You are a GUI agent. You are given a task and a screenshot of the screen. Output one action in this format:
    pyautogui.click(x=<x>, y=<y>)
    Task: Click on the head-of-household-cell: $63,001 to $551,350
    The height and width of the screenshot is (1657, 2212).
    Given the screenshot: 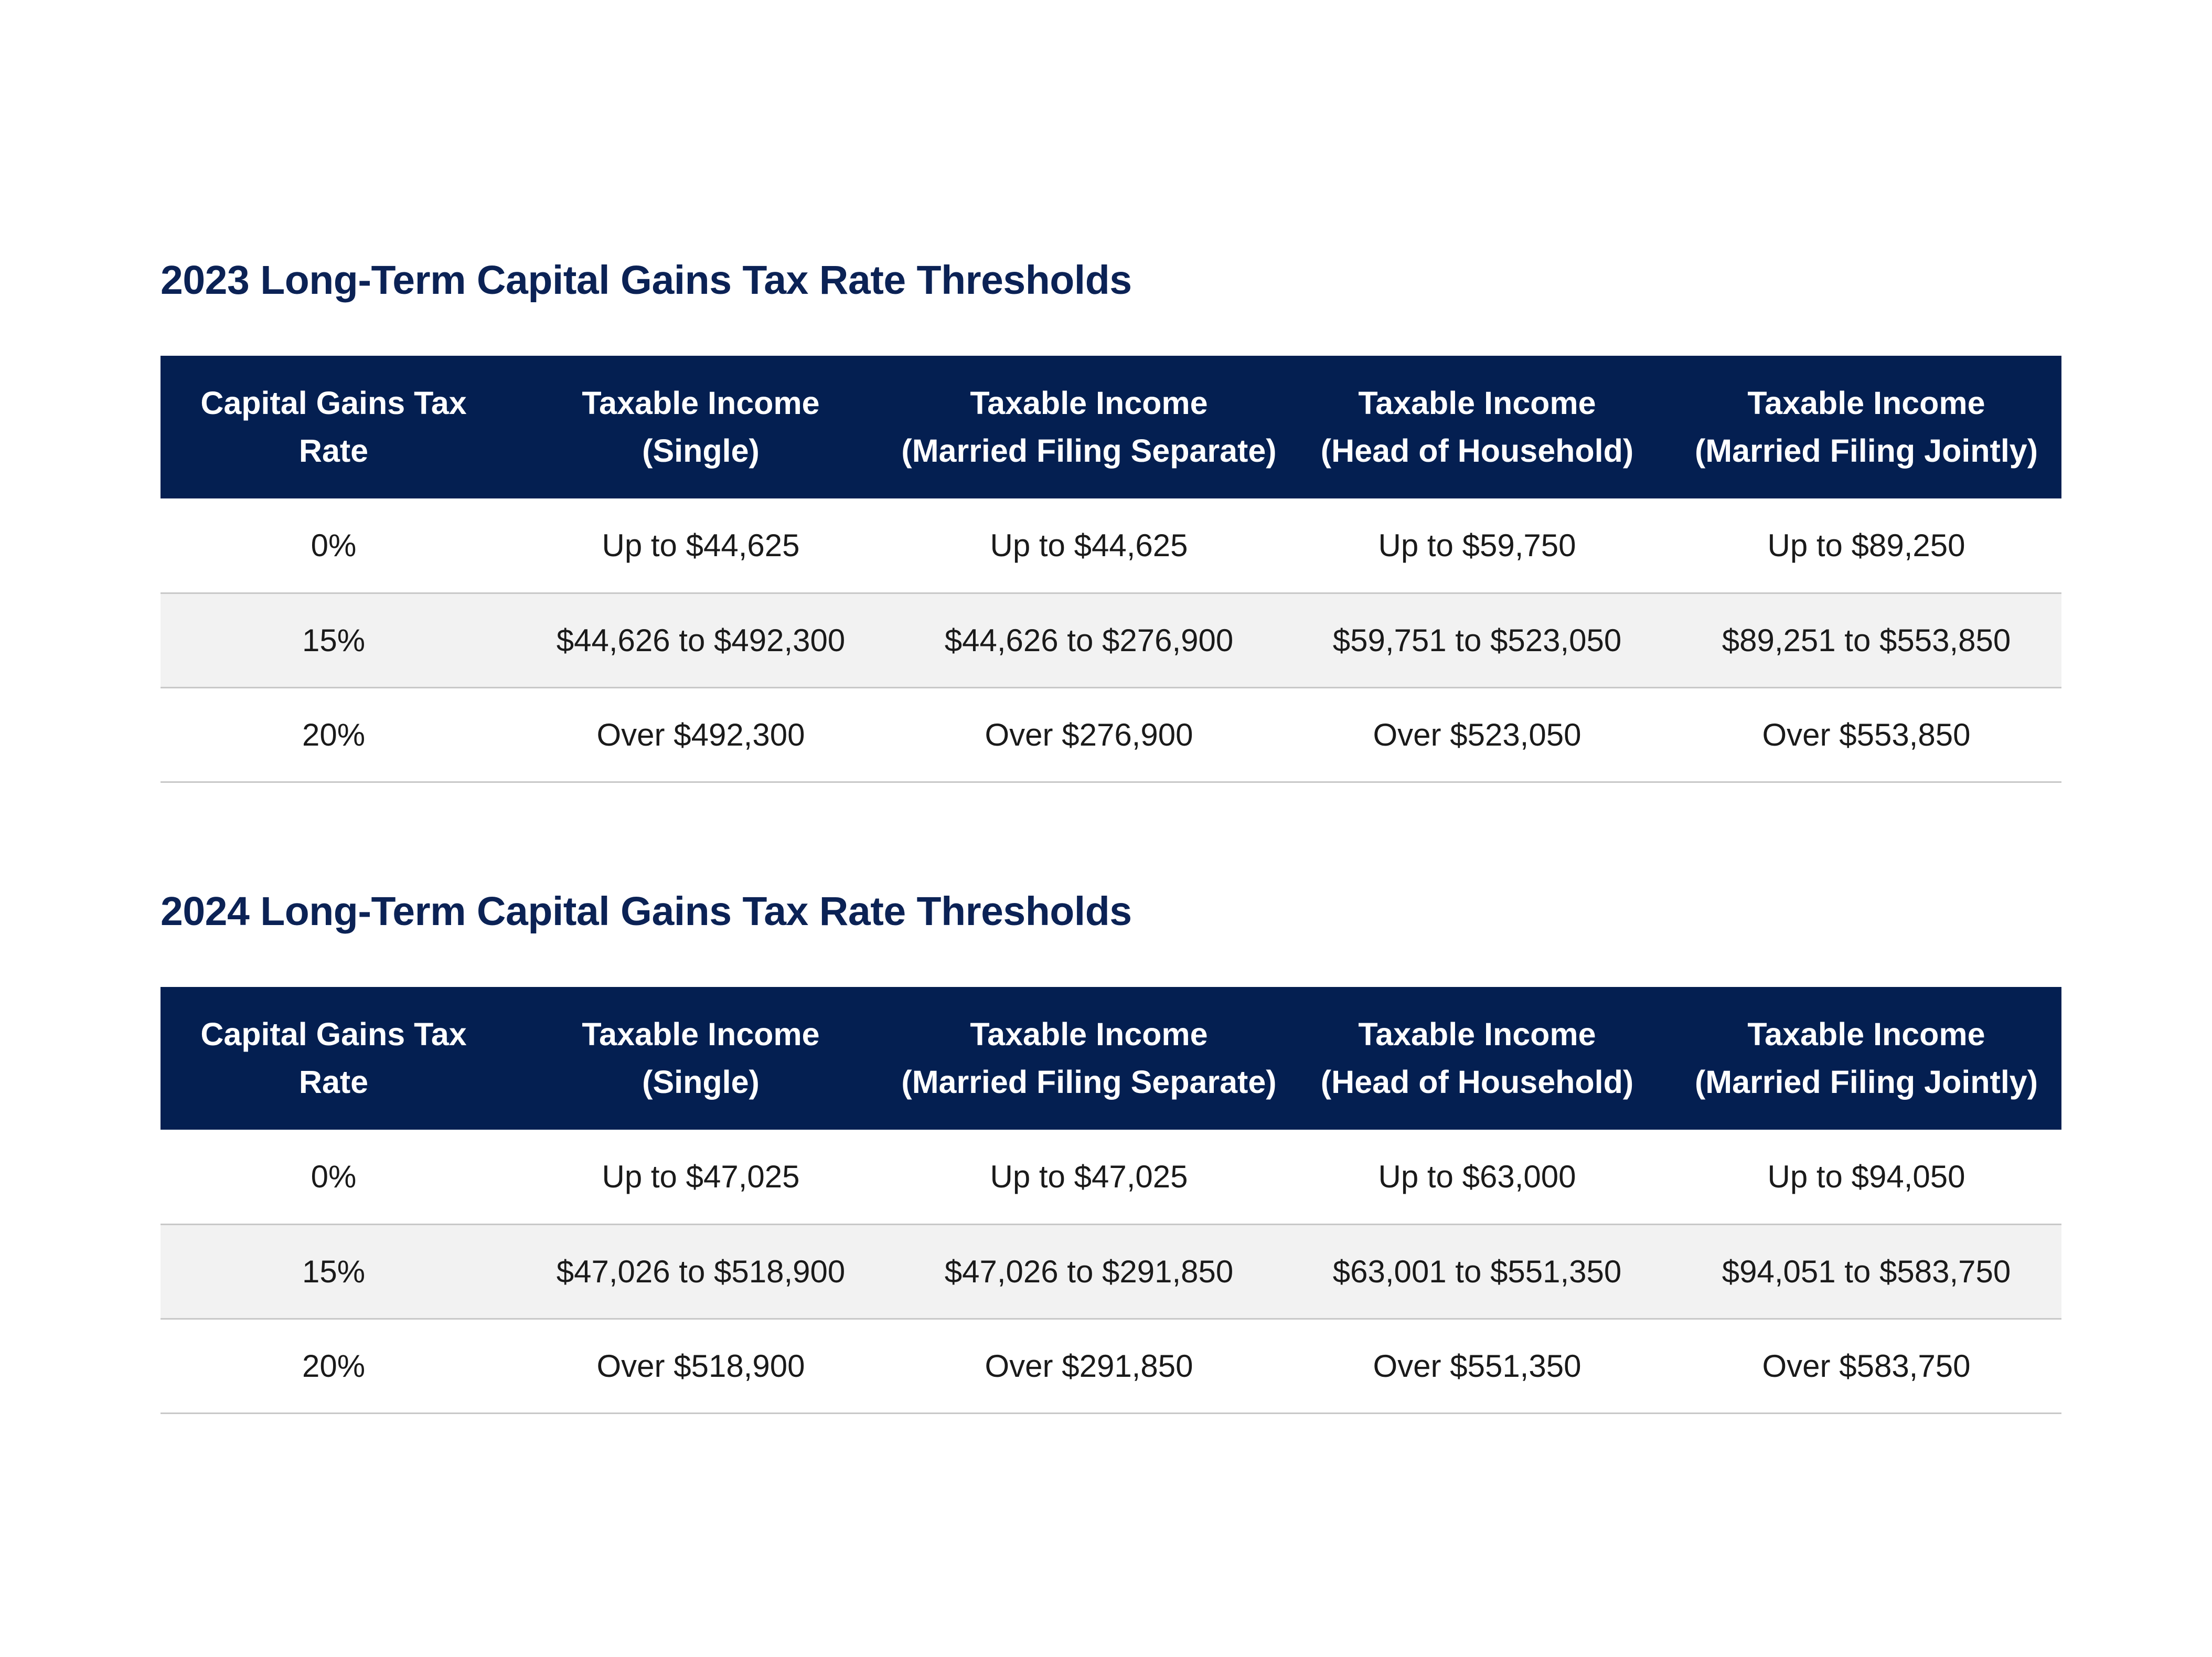 What is the action you would take?
    pyautogui.click(x=1477, y=1272)
    